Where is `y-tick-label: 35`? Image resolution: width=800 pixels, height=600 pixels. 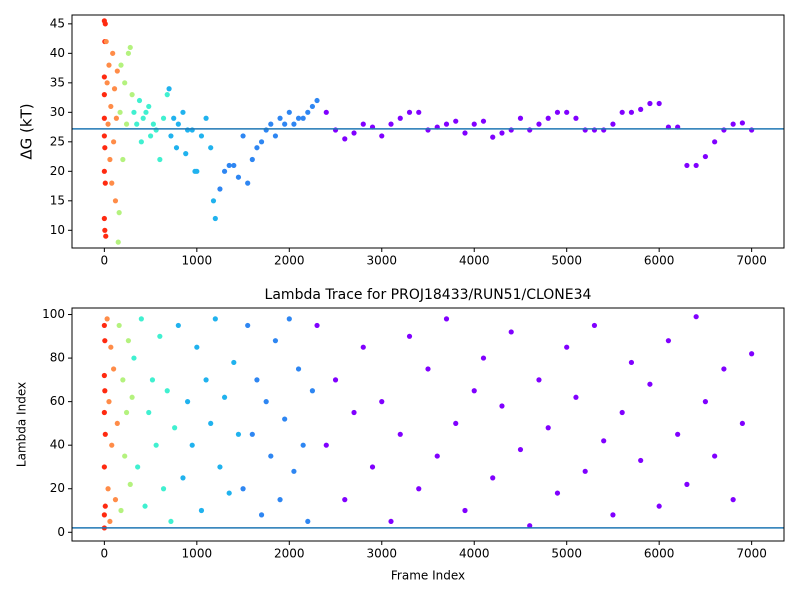 y-tick-label: 35 is located at coordinates (57, 82).